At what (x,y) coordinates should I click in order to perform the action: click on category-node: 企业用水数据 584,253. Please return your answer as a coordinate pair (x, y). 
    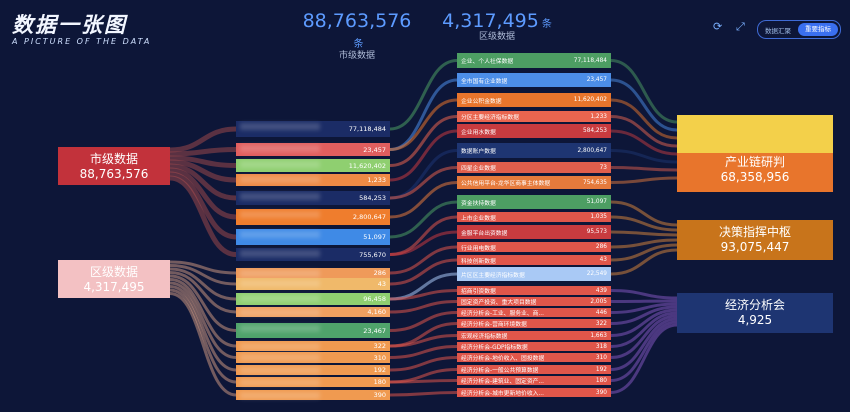
    Looking at the image, I should click on (534, 131).